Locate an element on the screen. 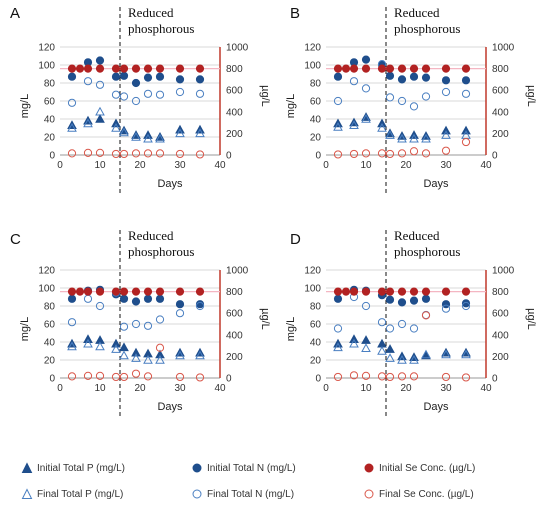 Image resolution: width=550 pixels, height=506 pixels. legend-label: Final Se Conc. (µg/L) is located at coordinates (426, 494).